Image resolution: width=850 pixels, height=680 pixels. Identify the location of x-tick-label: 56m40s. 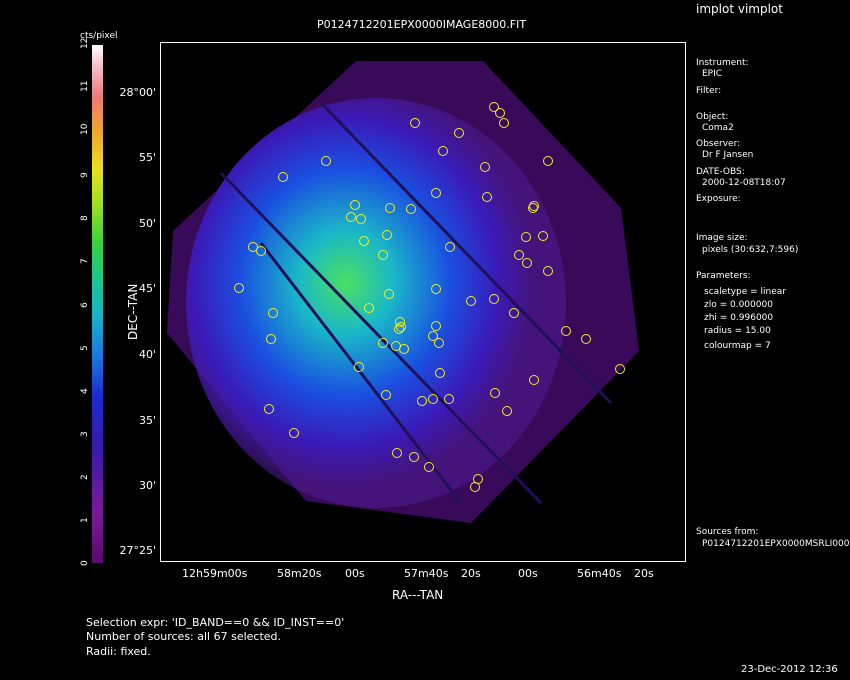
(599, 573).